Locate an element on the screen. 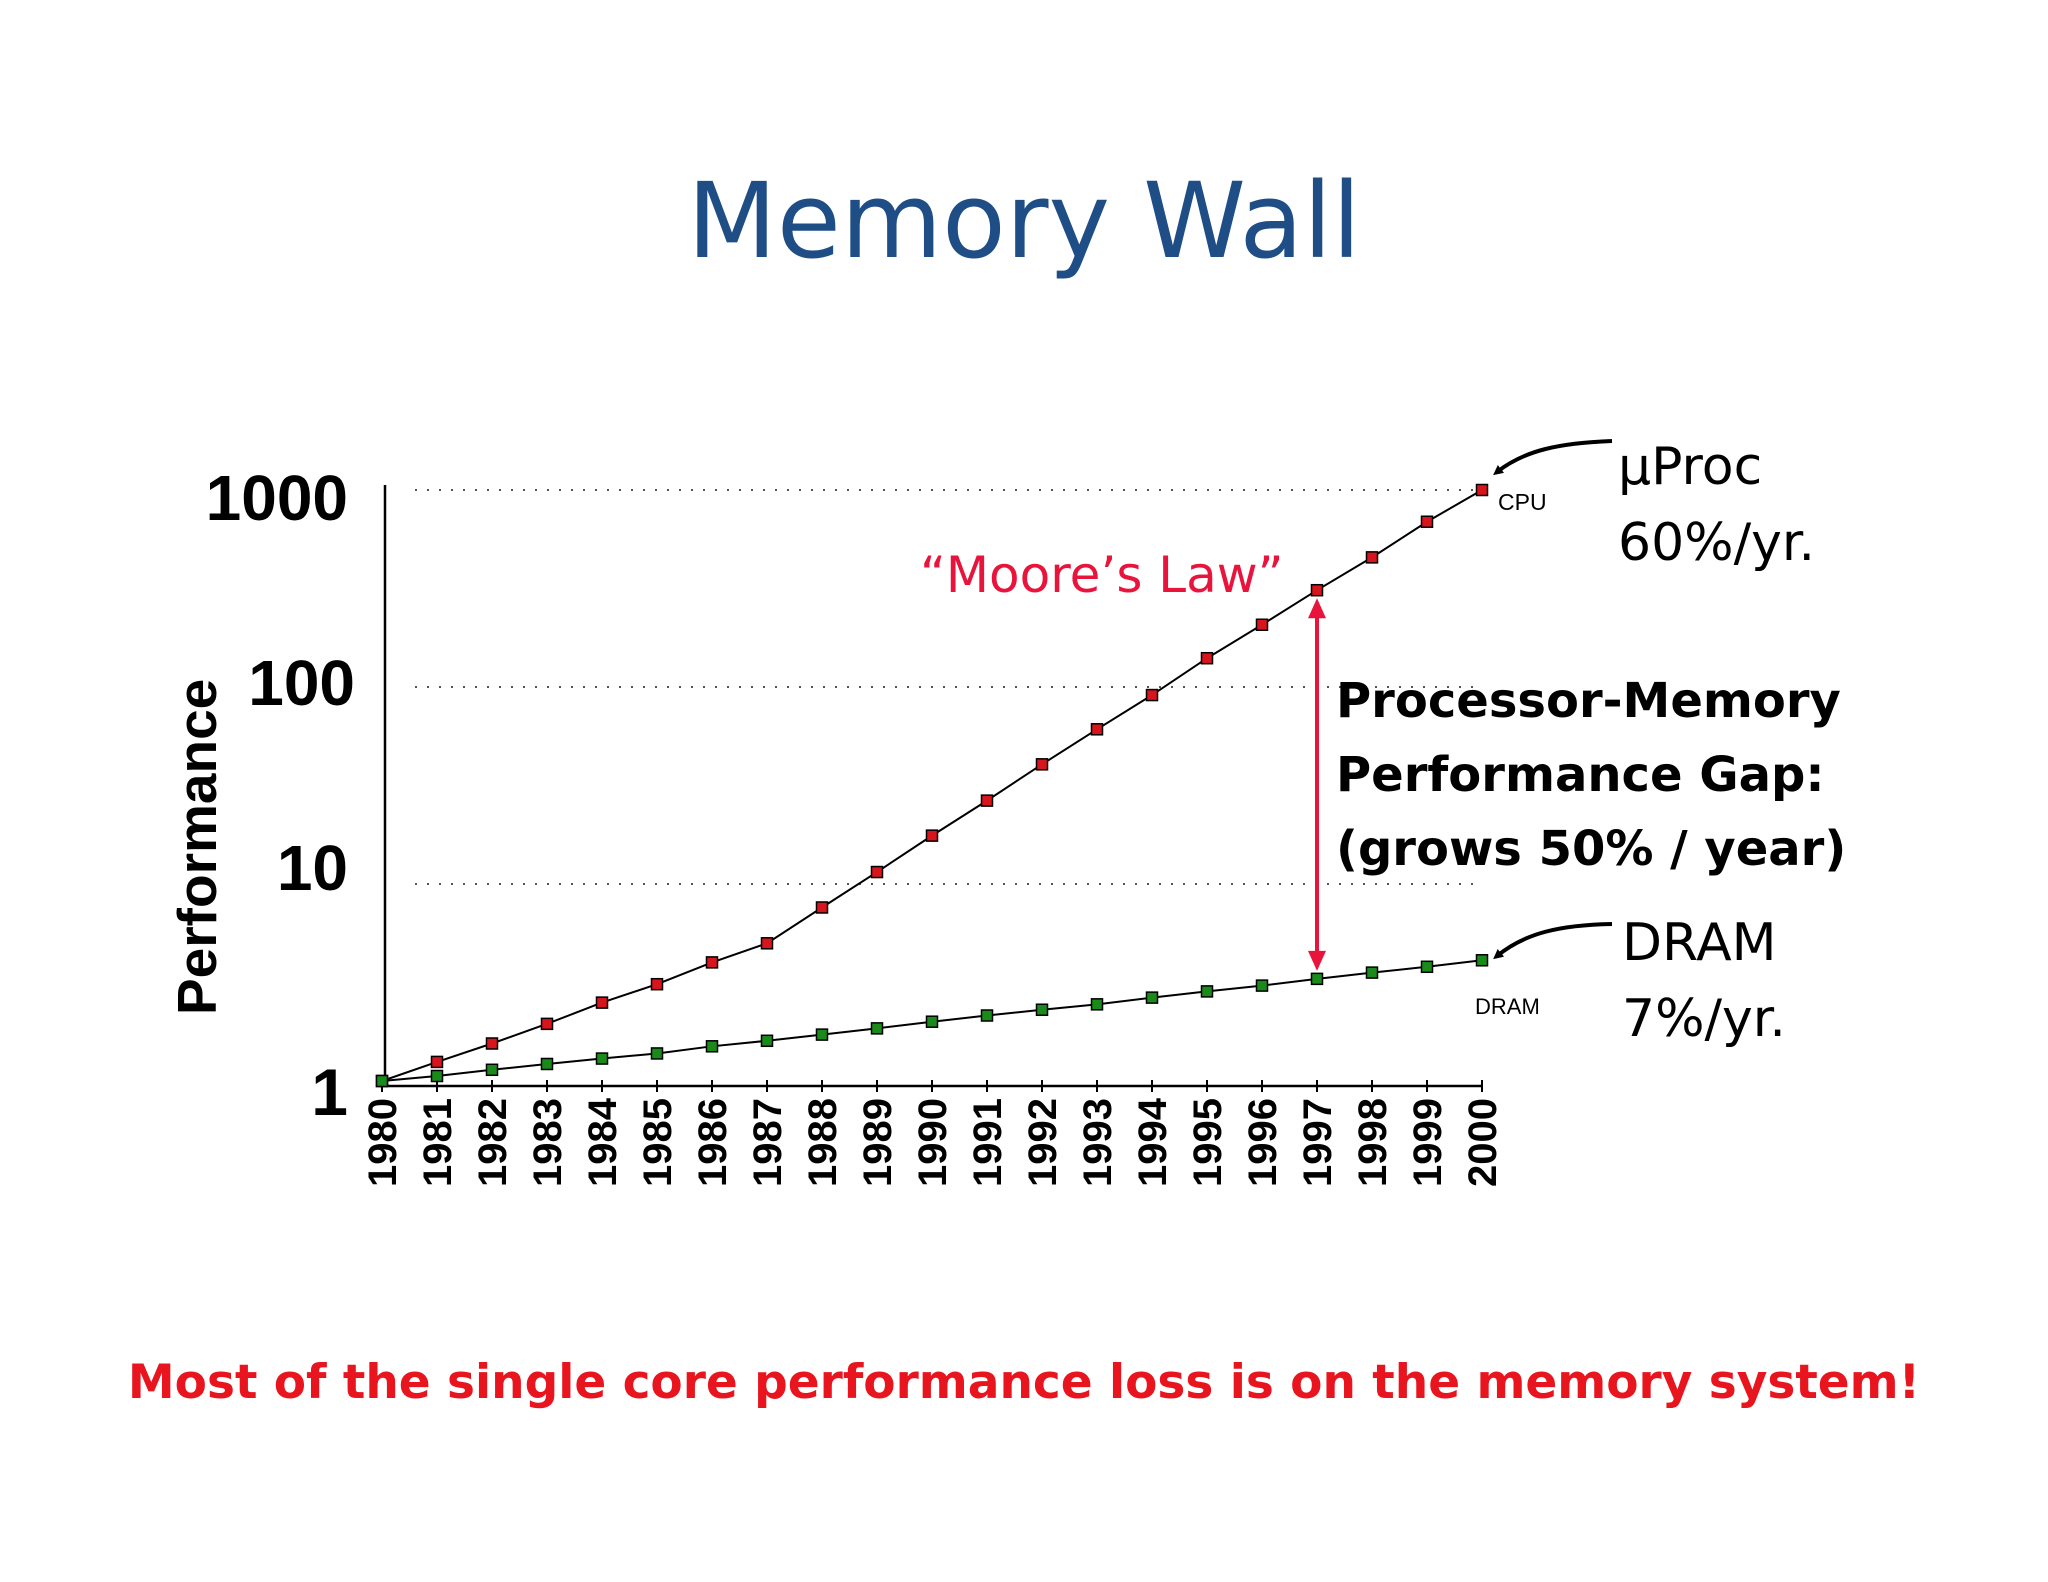 Image resolution: width=2048 pixels, height=1582 pixels. cpu-point-1982 is located at coordinates (492, 1043).